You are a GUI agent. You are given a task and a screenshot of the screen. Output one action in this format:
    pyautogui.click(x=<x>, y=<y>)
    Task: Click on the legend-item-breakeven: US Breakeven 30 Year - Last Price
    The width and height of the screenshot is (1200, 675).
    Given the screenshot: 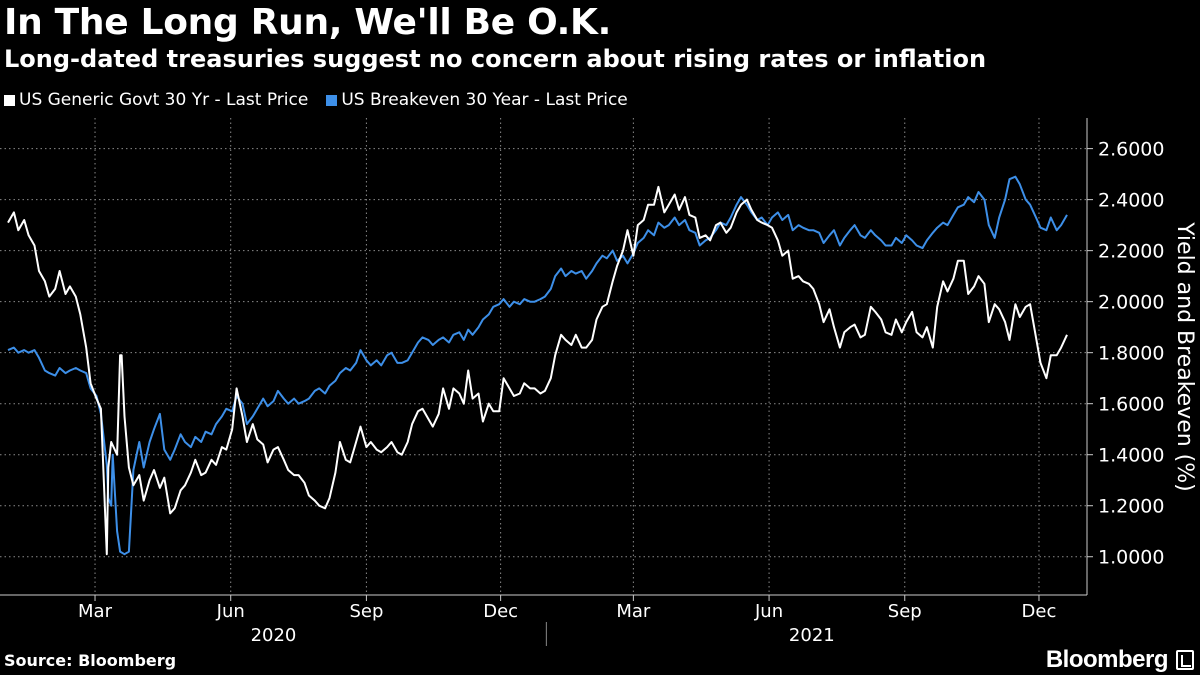 What is the action you would take?
    pyautogui.click(x=477, y=100)
    